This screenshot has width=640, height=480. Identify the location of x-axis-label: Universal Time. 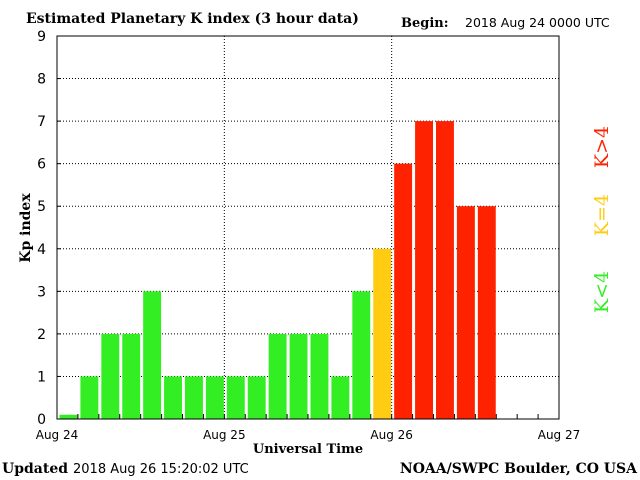
(308, 449).